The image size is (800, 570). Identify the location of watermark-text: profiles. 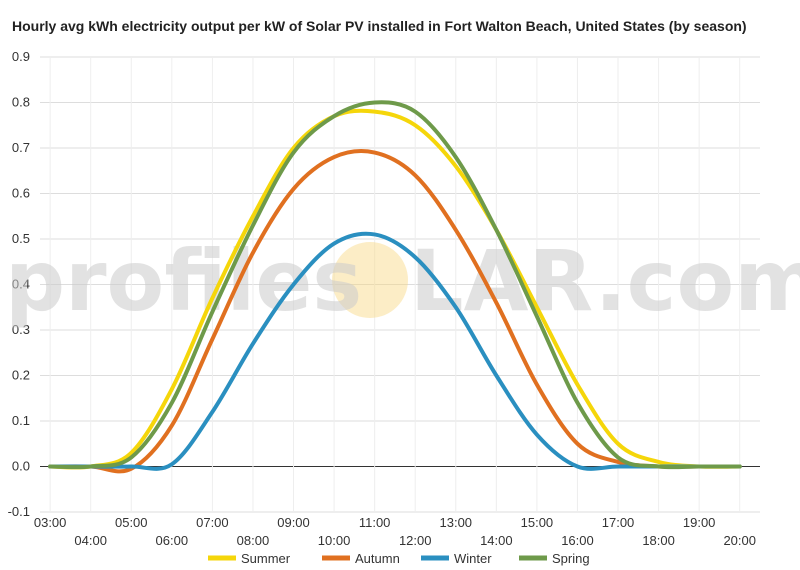
(183, 281).